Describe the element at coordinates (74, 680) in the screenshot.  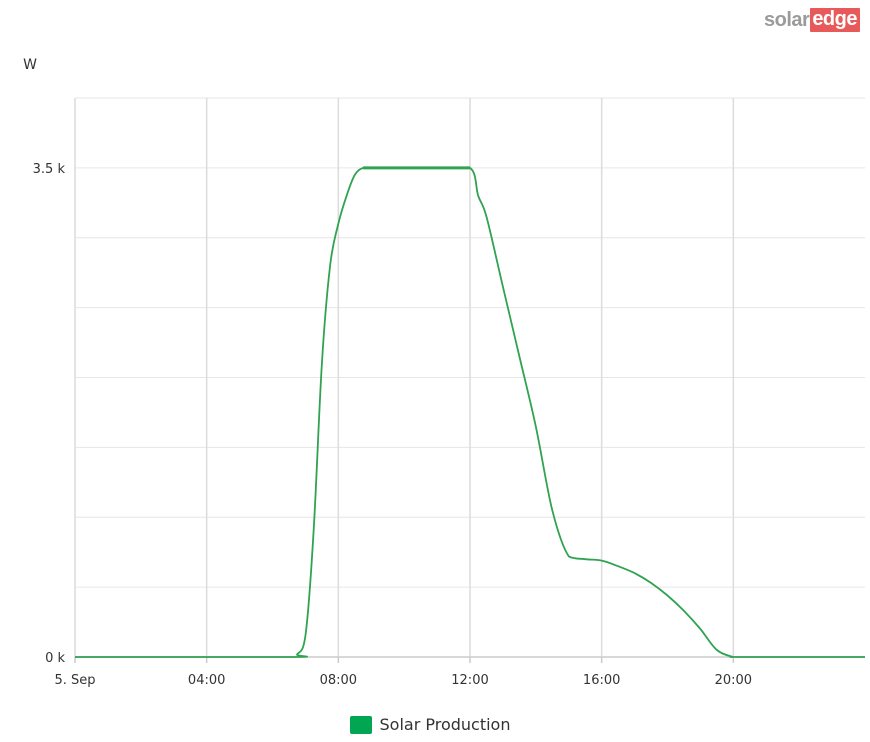
I see `x-tick-label: 5. Sep` at that location.